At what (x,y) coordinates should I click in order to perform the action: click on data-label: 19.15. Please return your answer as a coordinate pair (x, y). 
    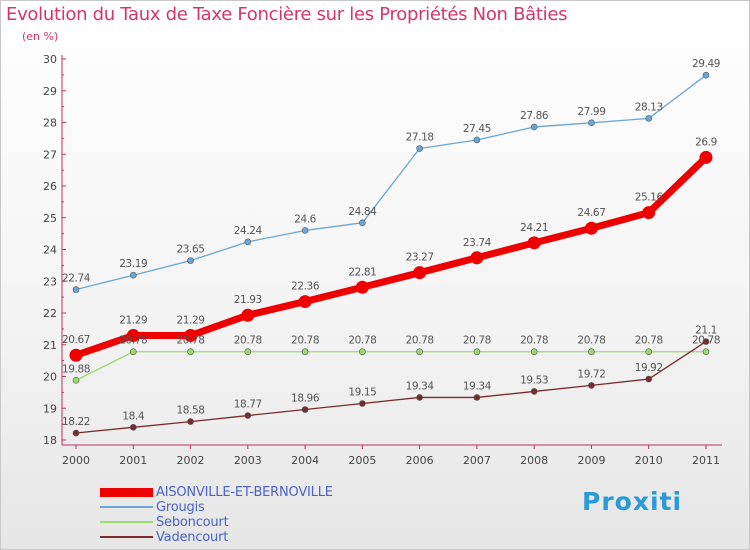
    Looking at the image, I should click on (362, 392).